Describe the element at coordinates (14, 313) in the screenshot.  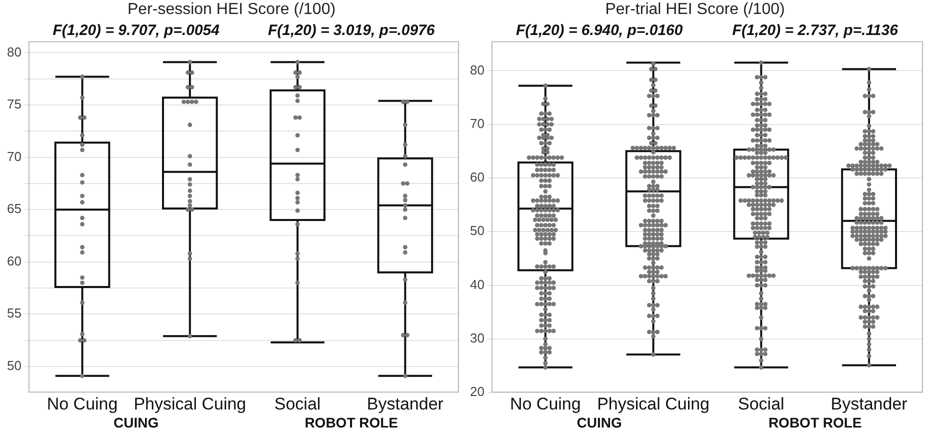
I see `y-tick-label: 55` at that location.